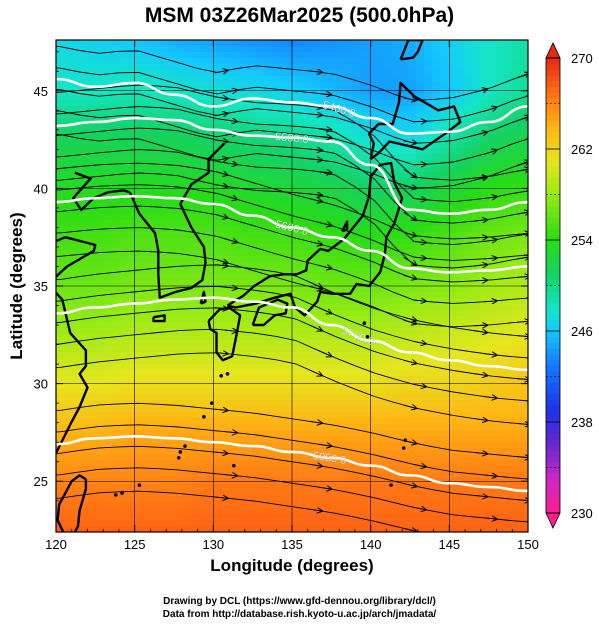 The width and height of the screenshot is (599, 625). Describe the element at coordinates (315, 239) in the screenshot. I see `coast-honshu` at that location.